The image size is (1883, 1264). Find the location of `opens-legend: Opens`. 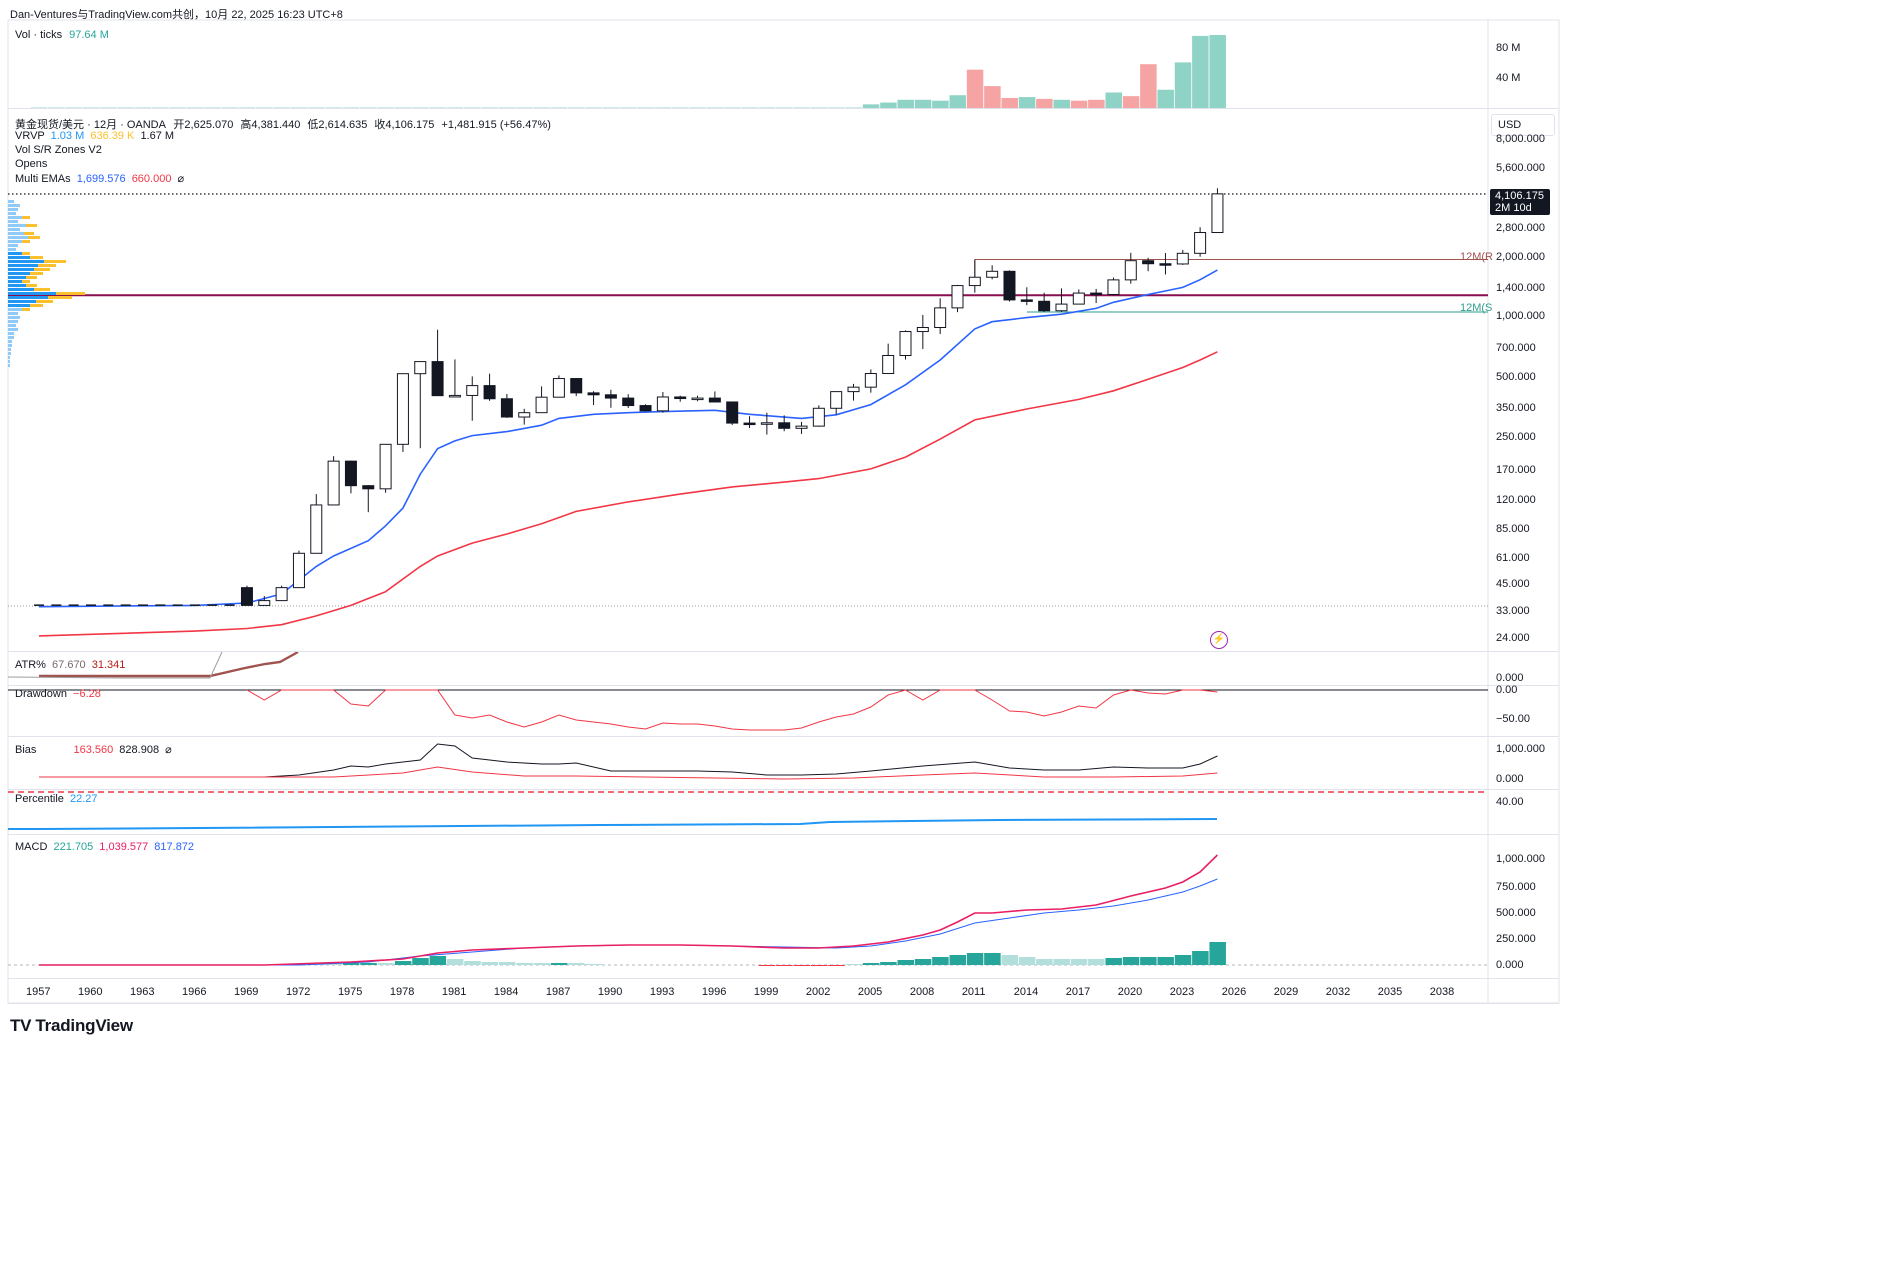

opens-legend: Opens is located at coordinates (31, 164).